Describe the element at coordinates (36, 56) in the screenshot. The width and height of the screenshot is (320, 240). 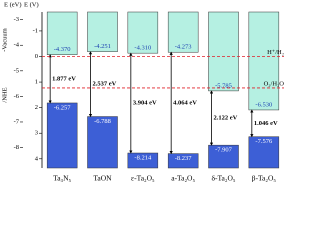
I see `y2-tick-label: 0` at that location.